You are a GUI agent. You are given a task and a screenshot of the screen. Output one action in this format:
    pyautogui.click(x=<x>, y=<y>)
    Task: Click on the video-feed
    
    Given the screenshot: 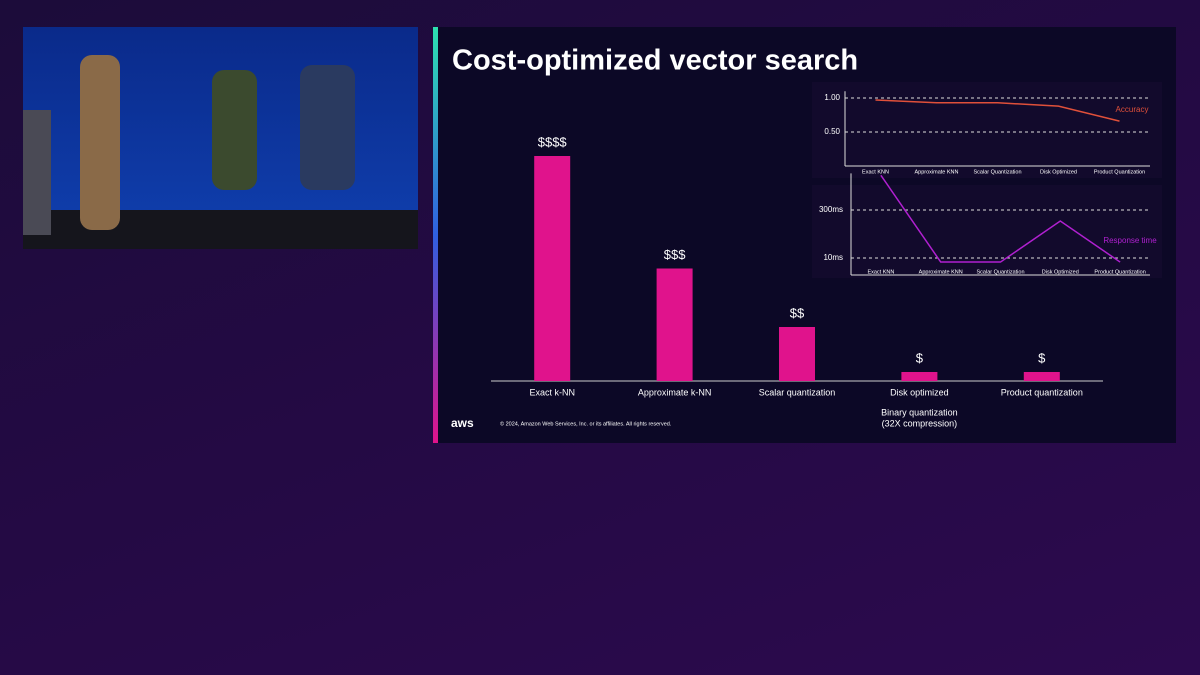 What is the action you would take?
    pyautogui.click(x=220, y=138)
    